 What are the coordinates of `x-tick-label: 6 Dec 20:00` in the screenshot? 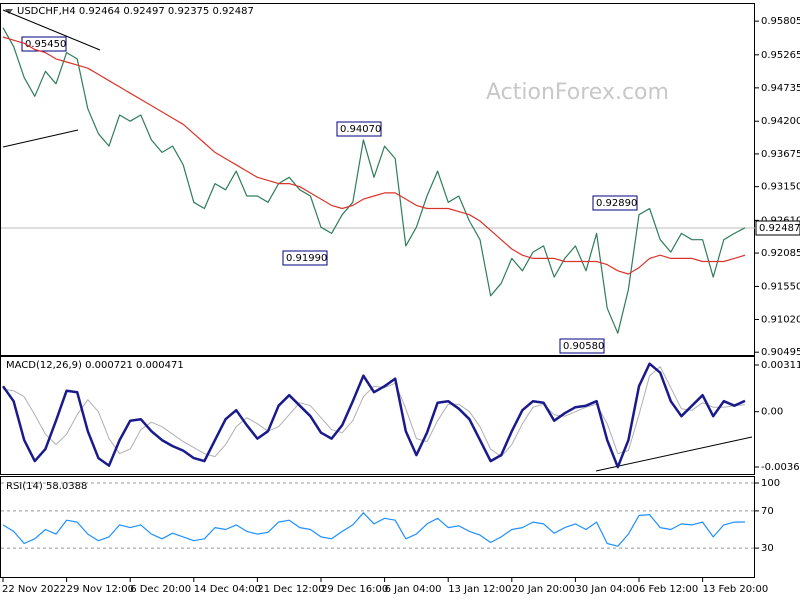 It's located at (160, 589).